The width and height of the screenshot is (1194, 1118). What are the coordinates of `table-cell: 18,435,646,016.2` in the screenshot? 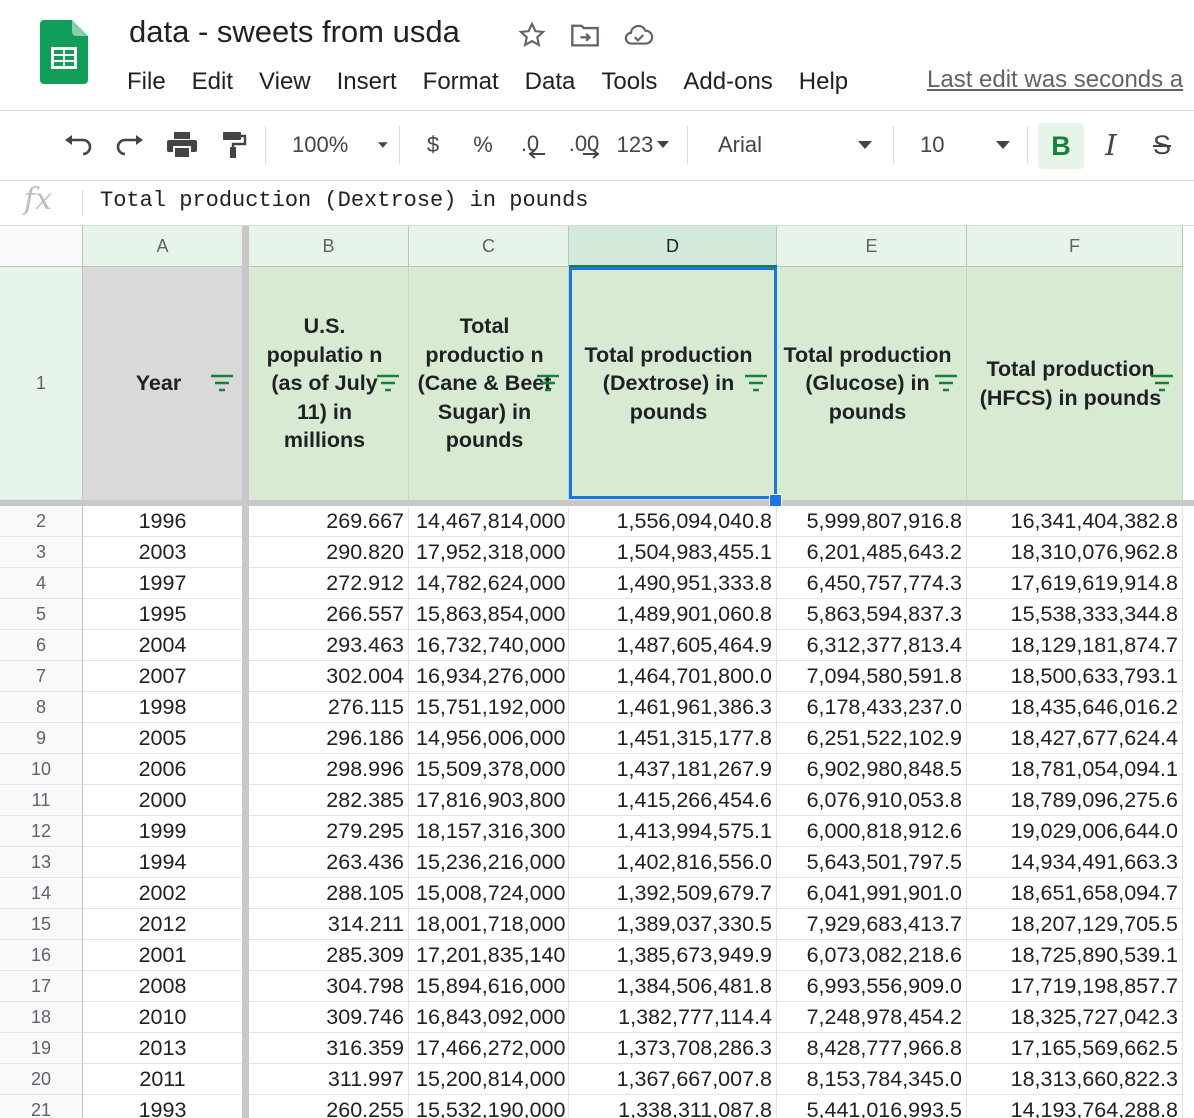 It's located at (1075, 707).